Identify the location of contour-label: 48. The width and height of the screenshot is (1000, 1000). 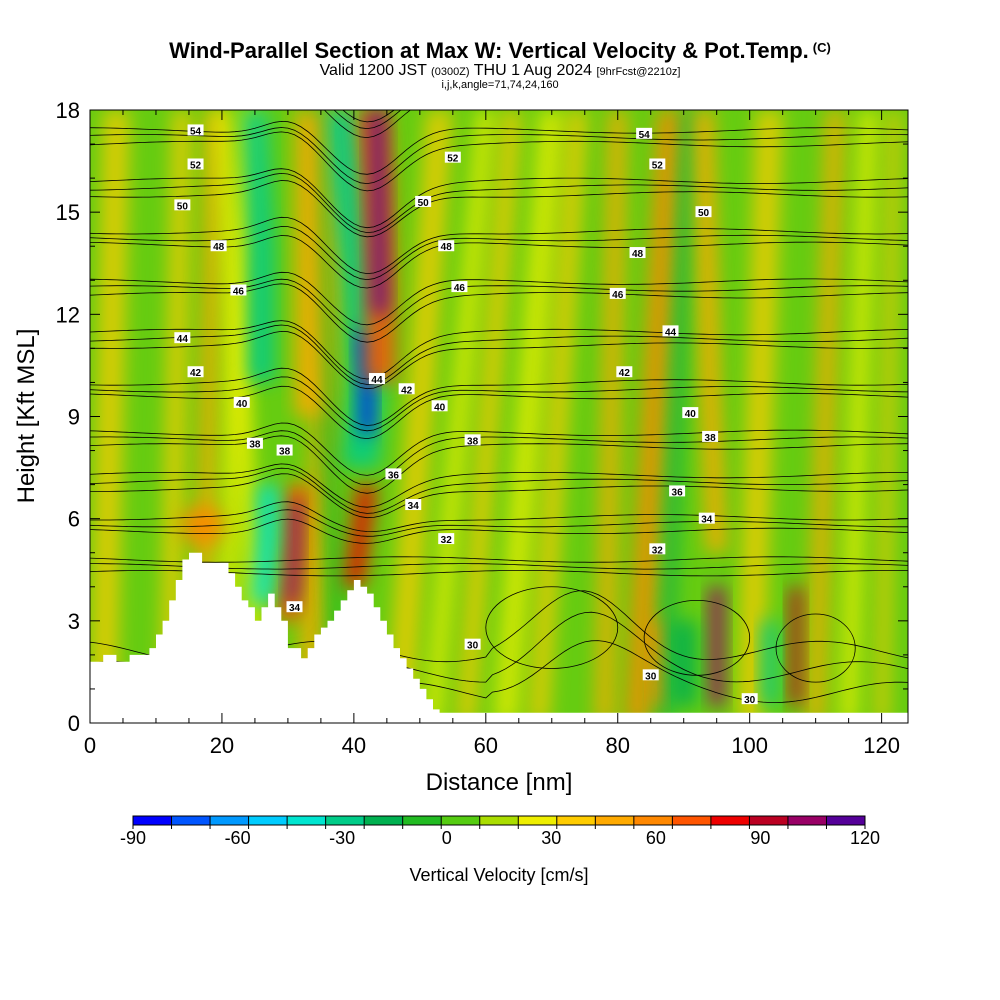
(638, 254).